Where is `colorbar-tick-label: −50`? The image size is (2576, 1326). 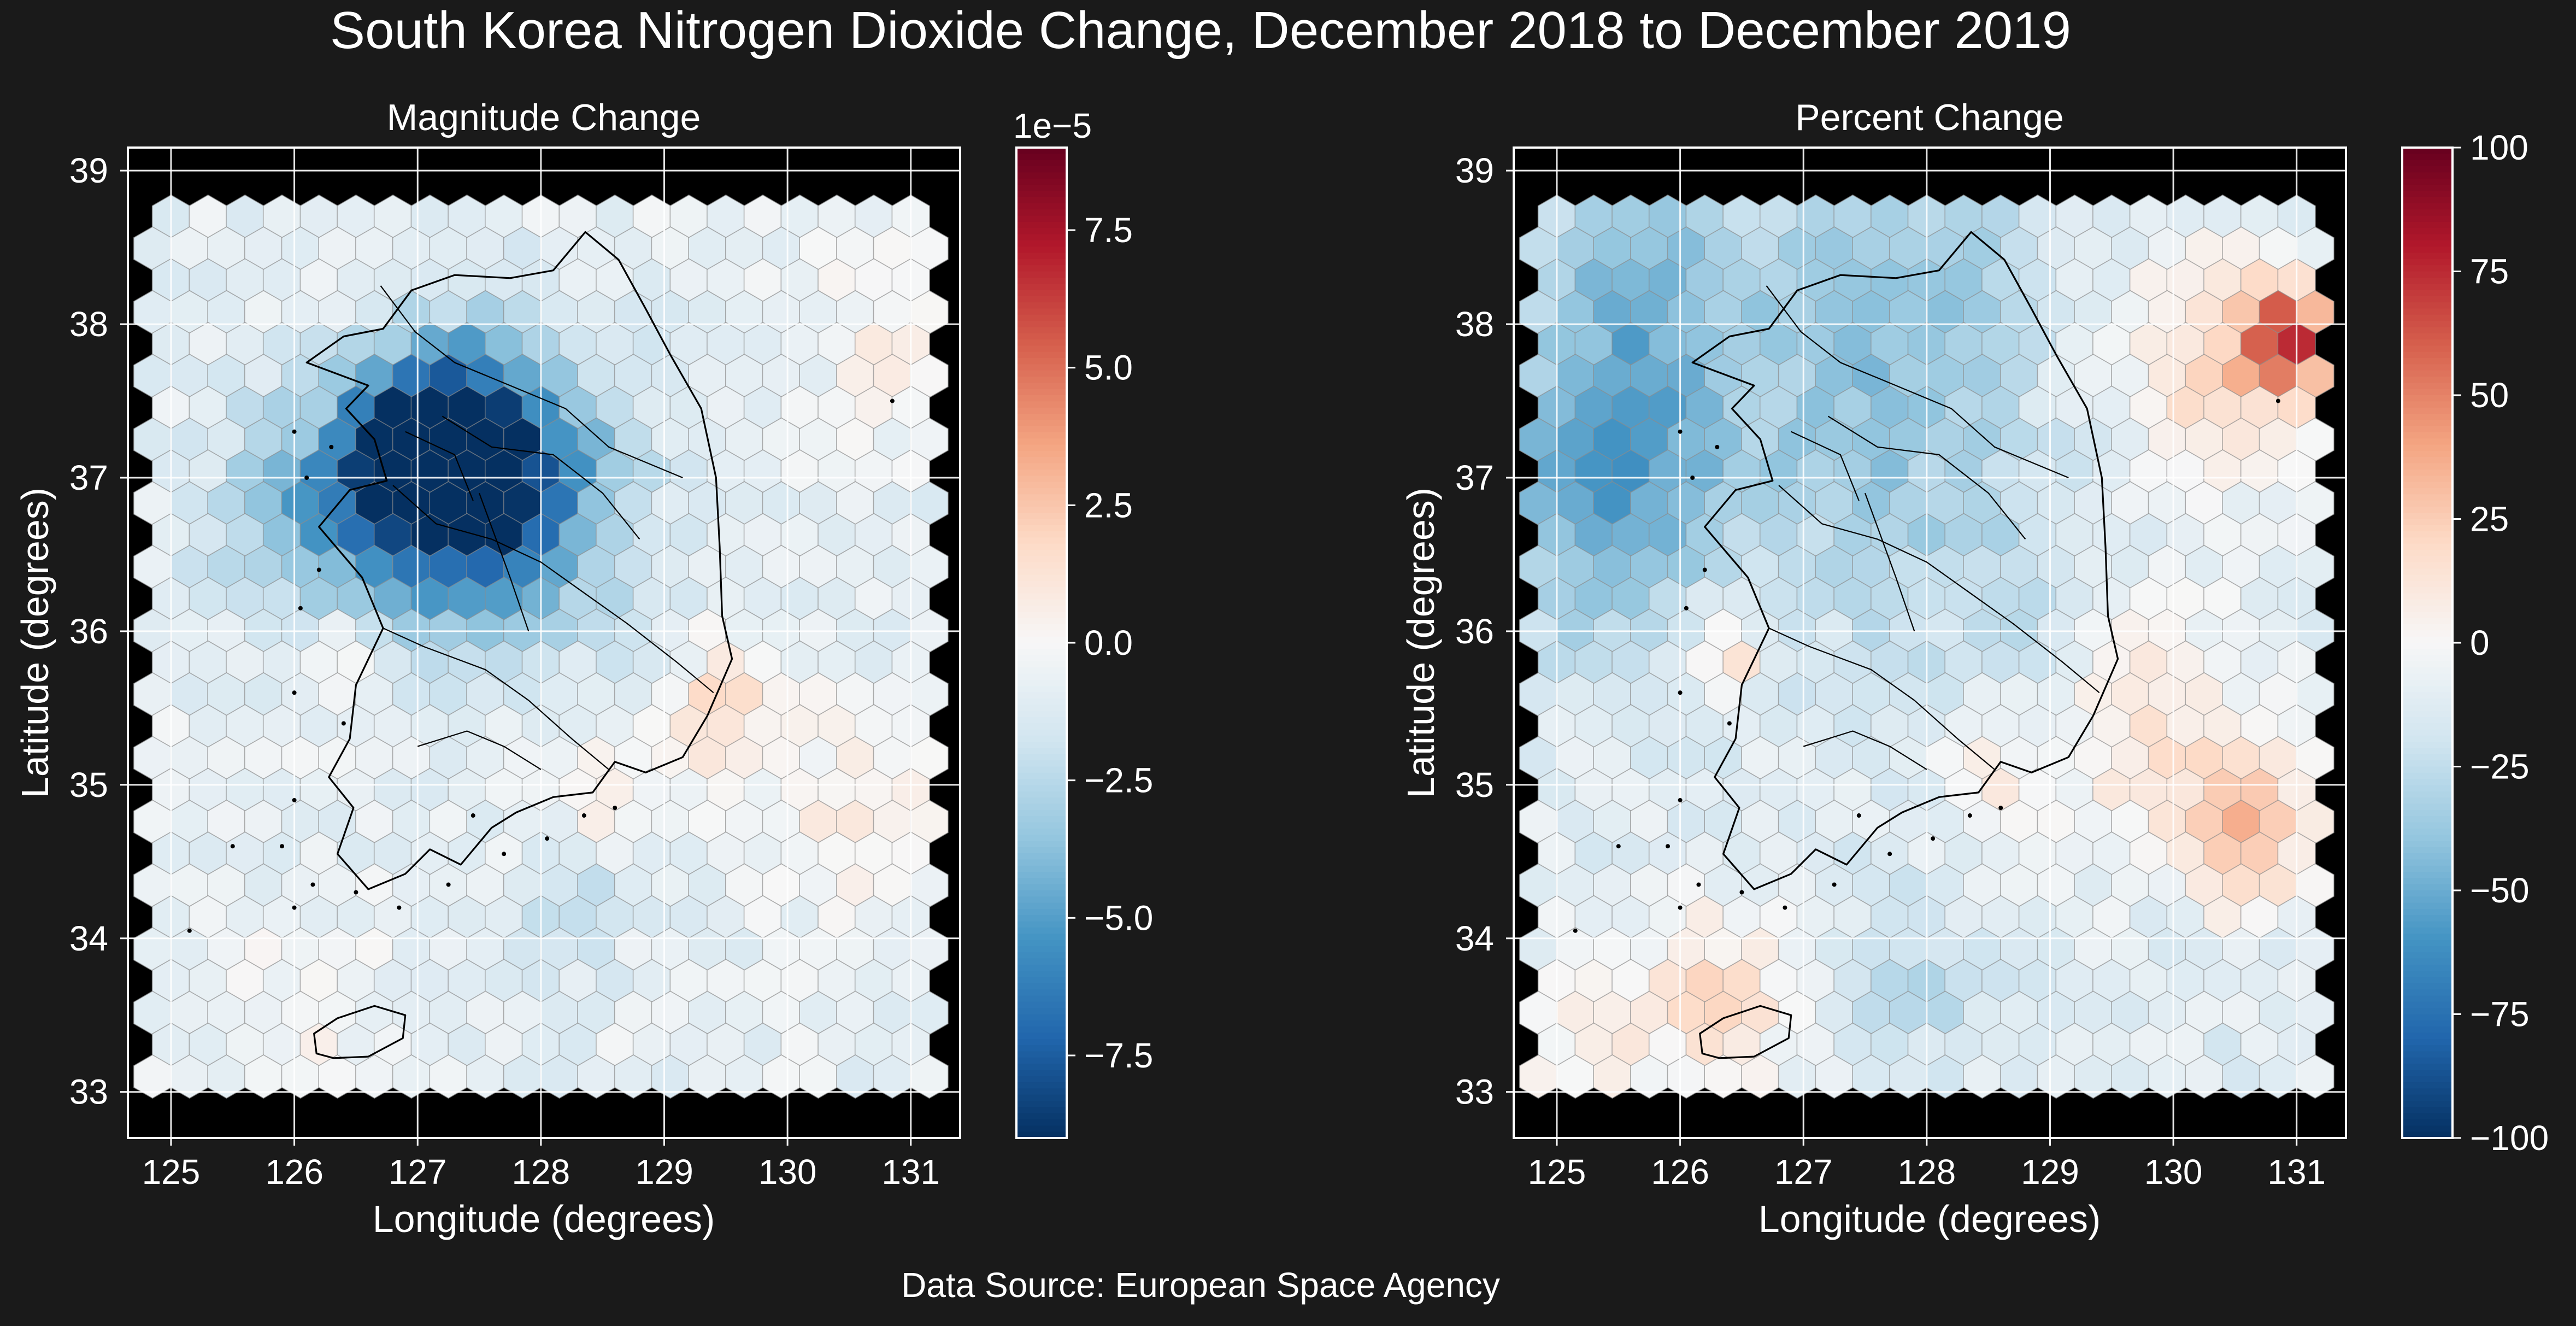
colorbar-tick-label: −50 is located at coordinates (2500, 890).